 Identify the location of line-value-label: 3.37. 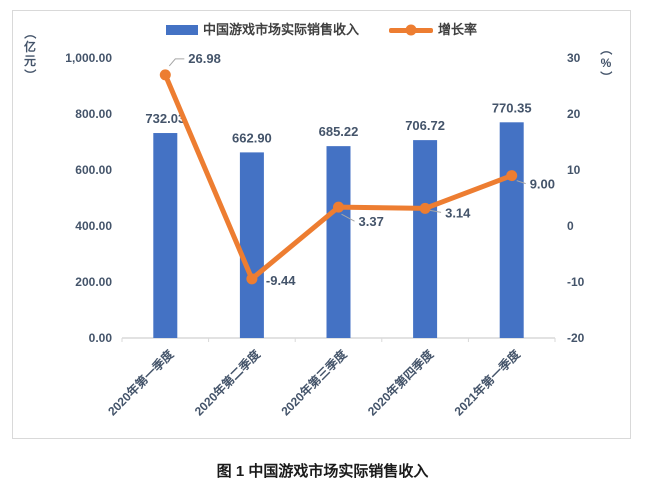
(371, 221).